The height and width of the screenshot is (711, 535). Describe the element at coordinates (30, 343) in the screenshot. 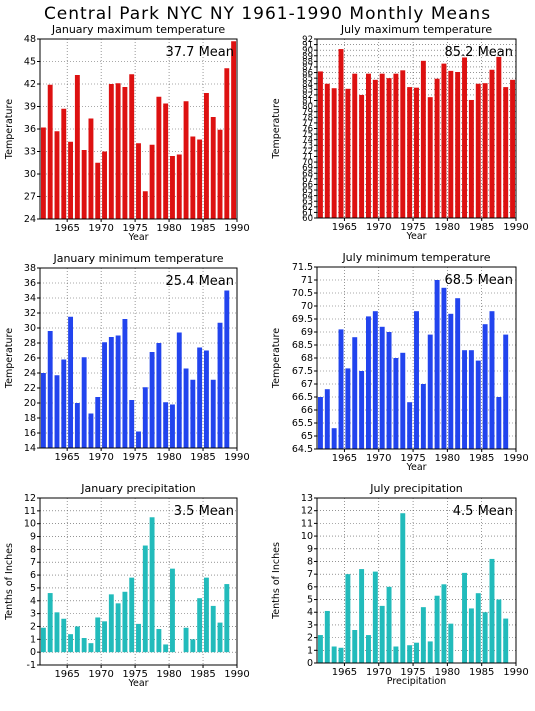

I see `y-tick-label: 28` at that location.